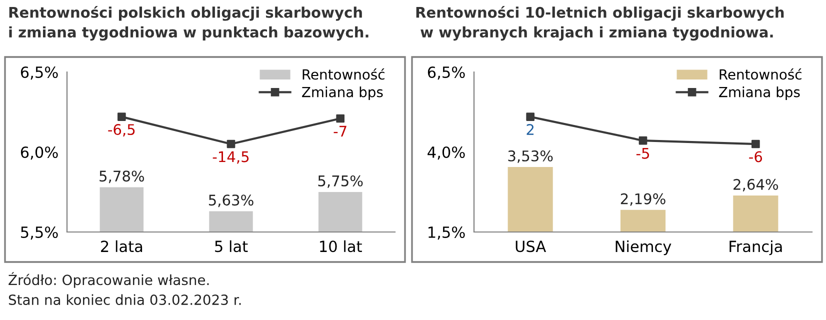 Image resolution: width=826 pixels, height=320 pixels. What do you see at coordinates (230, 157) in the screenshot?
I see `data-label: -14,5` at bounding box center [230, 157].